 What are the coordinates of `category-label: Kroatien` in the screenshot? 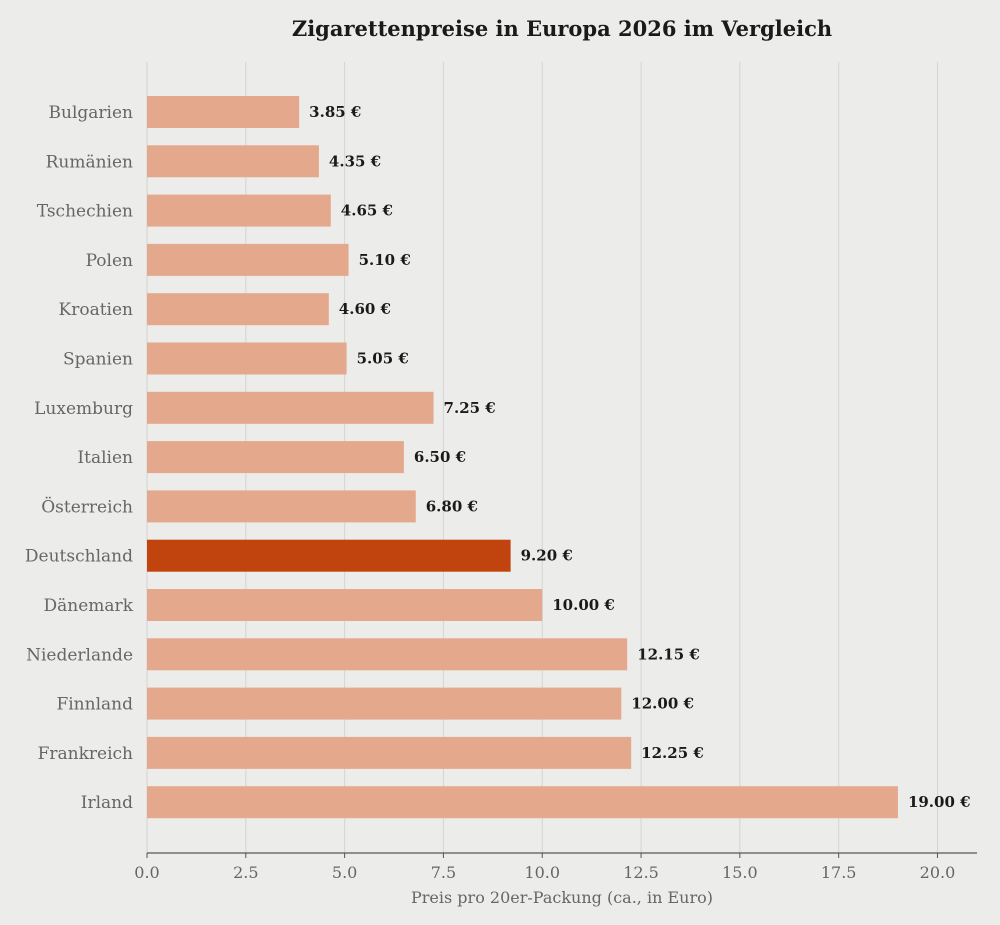 It's located at (96, 310).